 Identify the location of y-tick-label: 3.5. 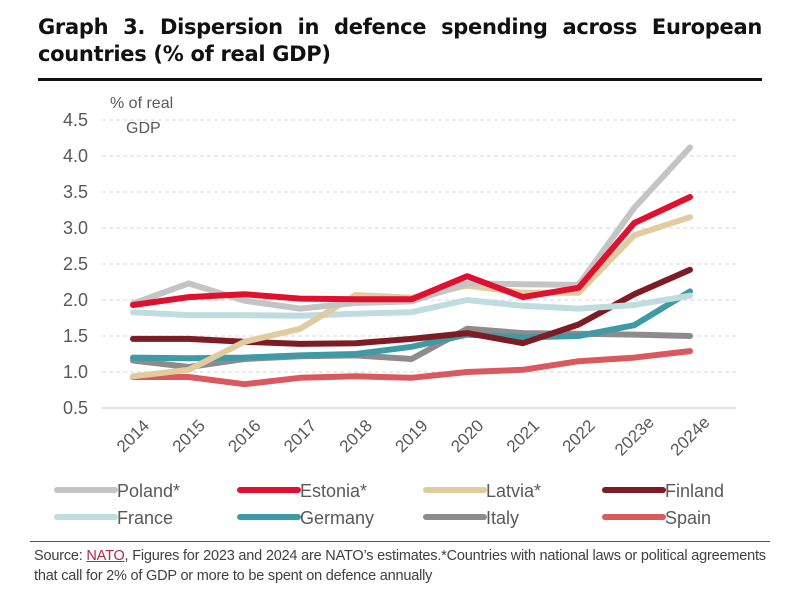
(75, 192).